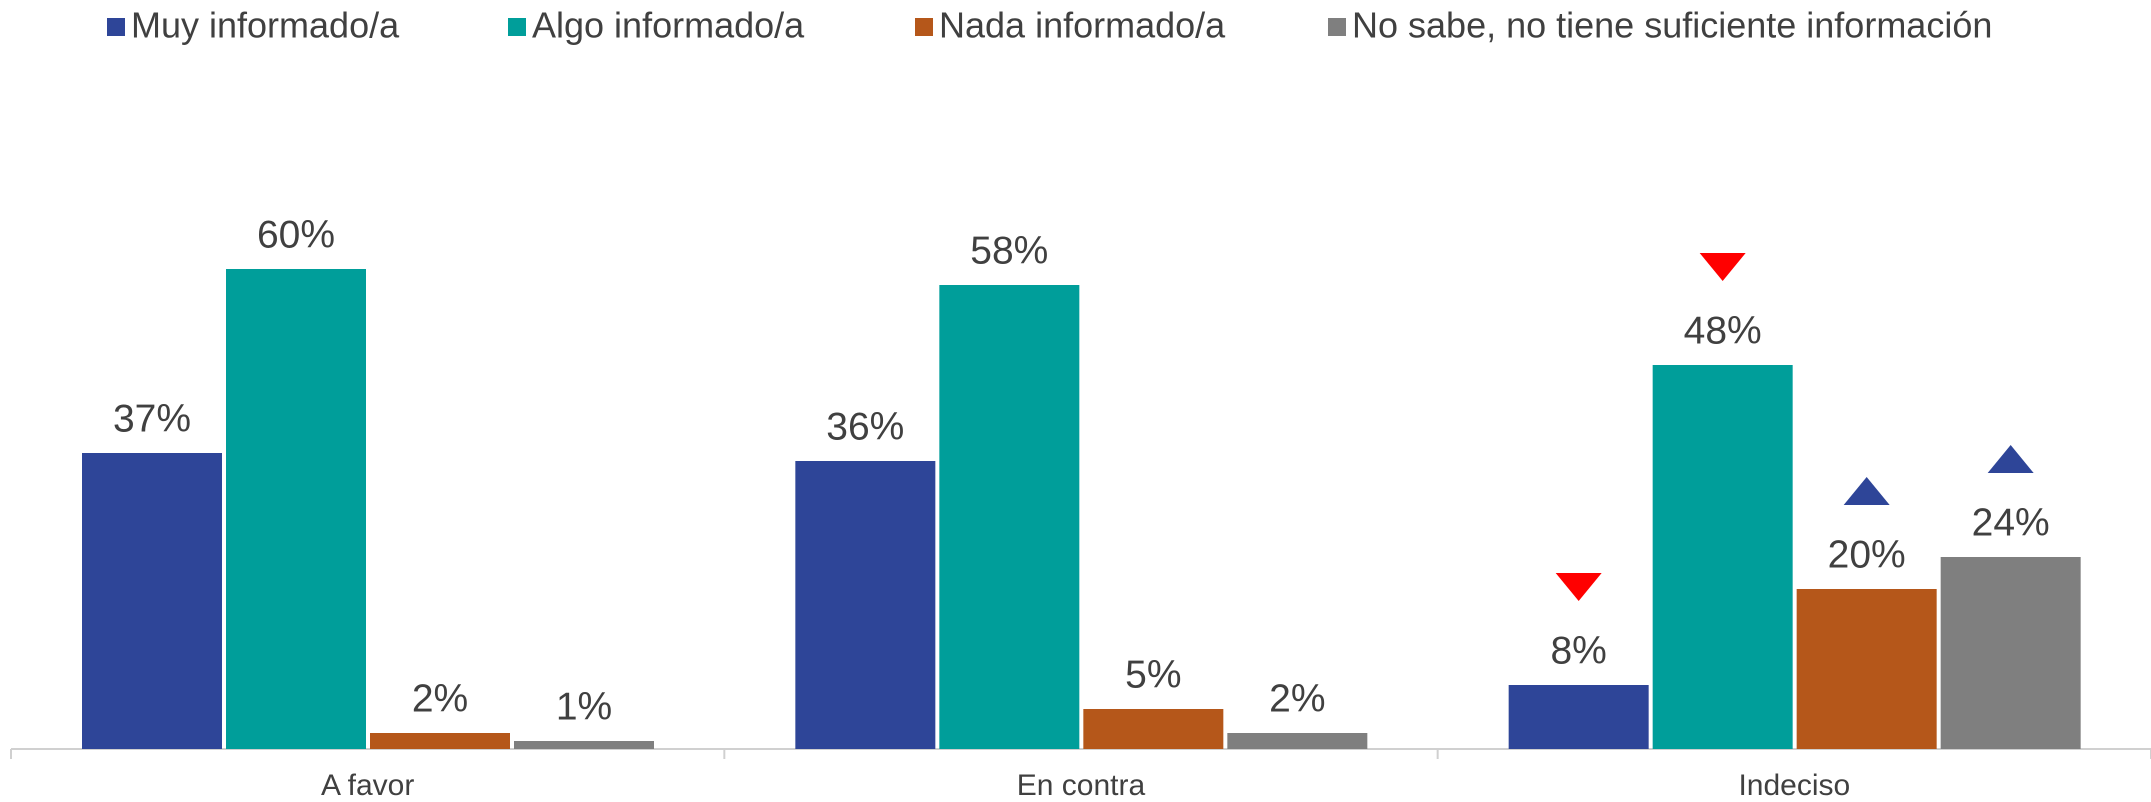  I want to click on data-label: 58%, so click(1009, 250).